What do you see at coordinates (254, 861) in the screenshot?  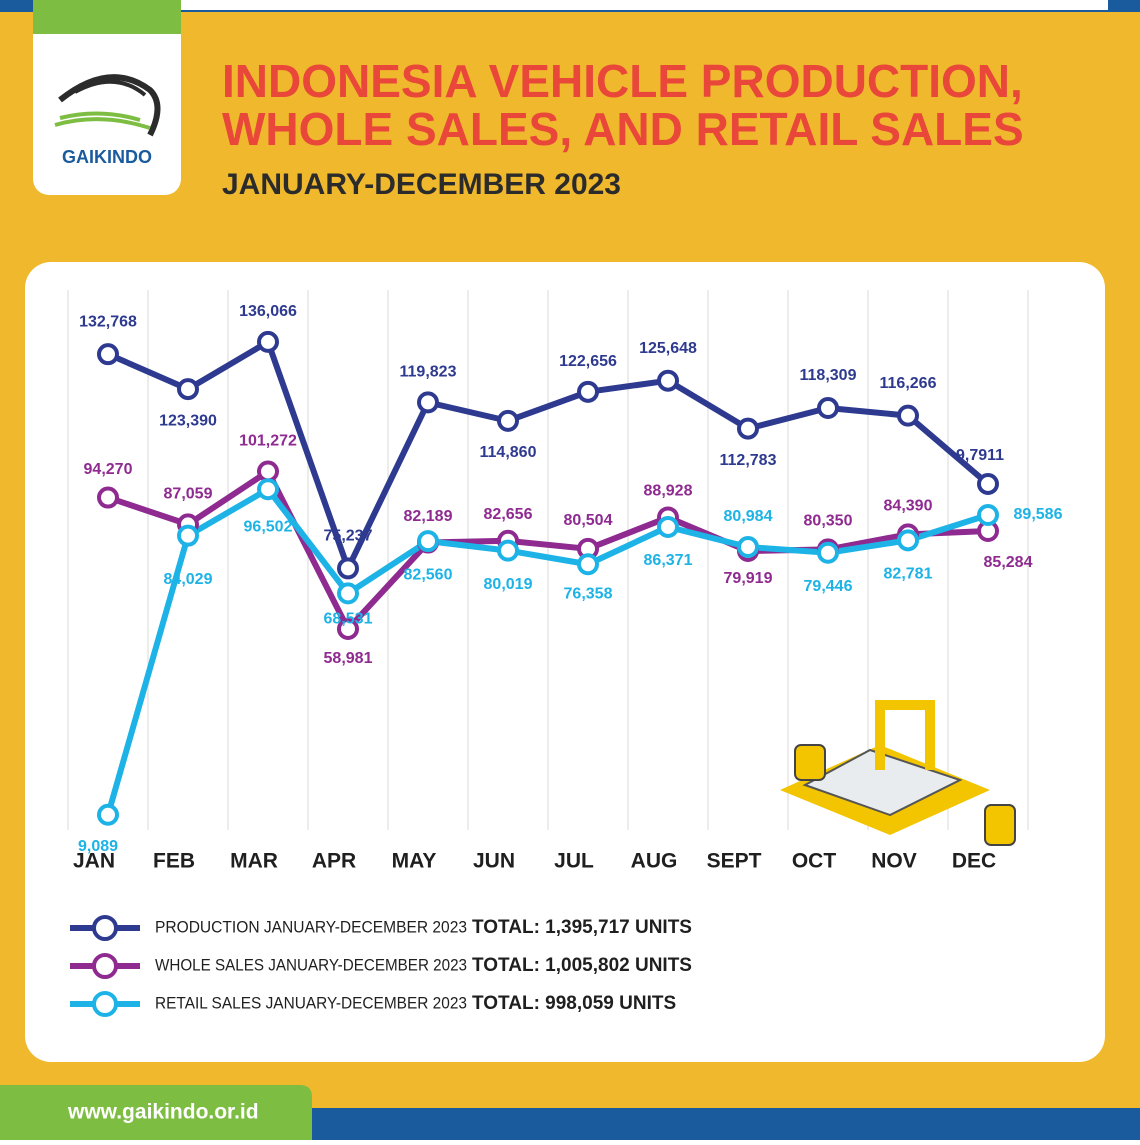 I see `x-tick-label: MAR` at bounding box center [254, 861].